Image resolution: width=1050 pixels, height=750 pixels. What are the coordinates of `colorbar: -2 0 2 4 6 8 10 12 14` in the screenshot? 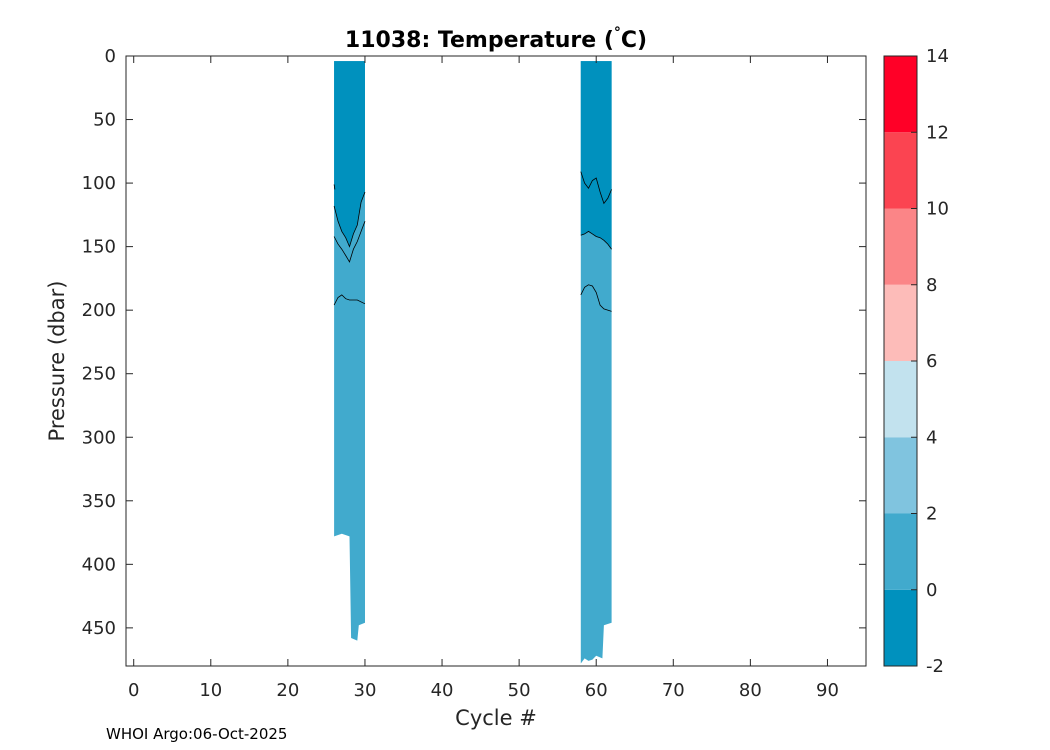 It's located at (916, 361).